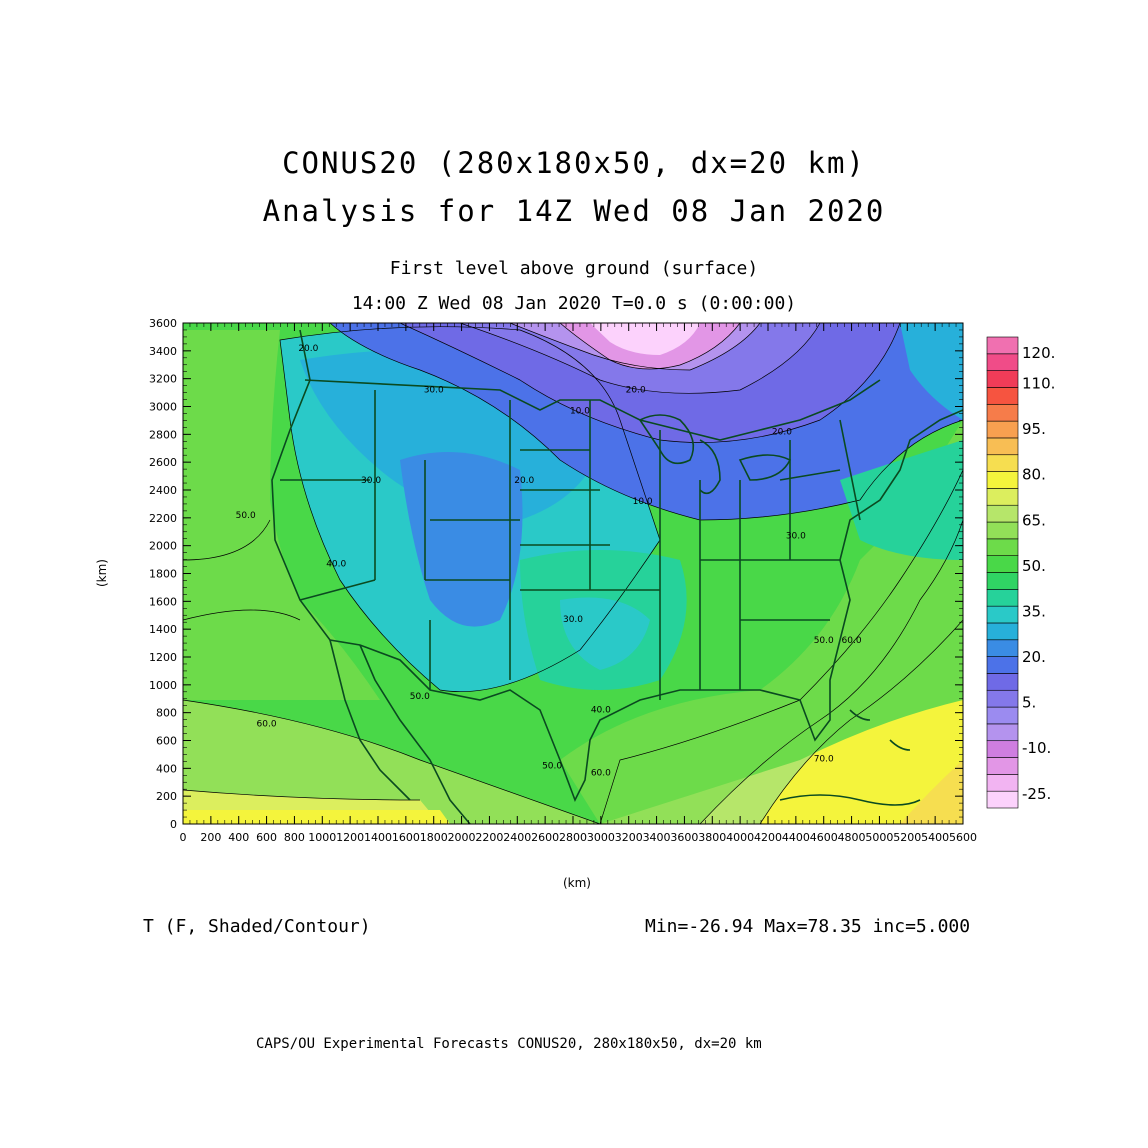 The width and height of the screenshot is (1148, 1148). What do you see at coordinates (257, 926) in the screenshot?
I see `field-description: T (F, Shaded/Contour)` at bounding box center [257, 926].